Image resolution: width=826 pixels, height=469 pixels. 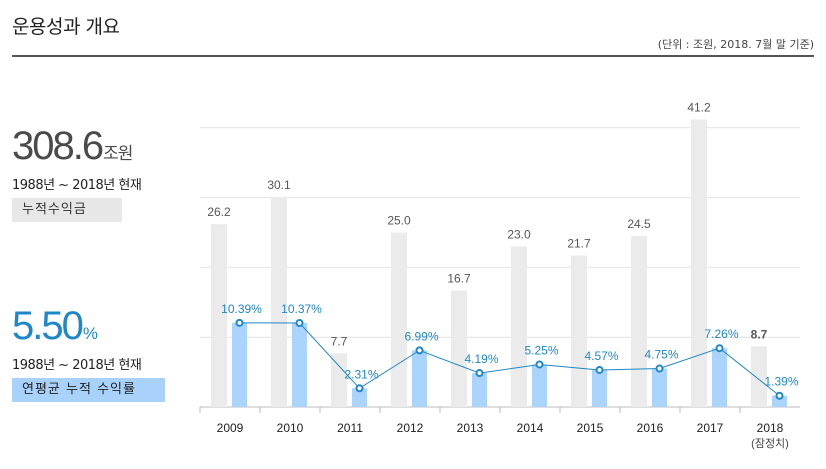 I want to click on return-label: 4.19%, so click(x=481, y=359).